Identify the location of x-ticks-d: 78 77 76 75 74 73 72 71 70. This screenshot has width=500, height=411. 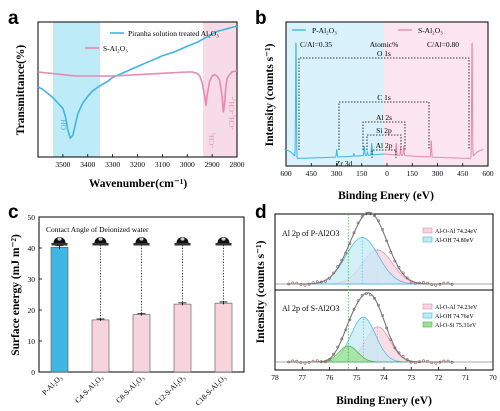
(384, 374).